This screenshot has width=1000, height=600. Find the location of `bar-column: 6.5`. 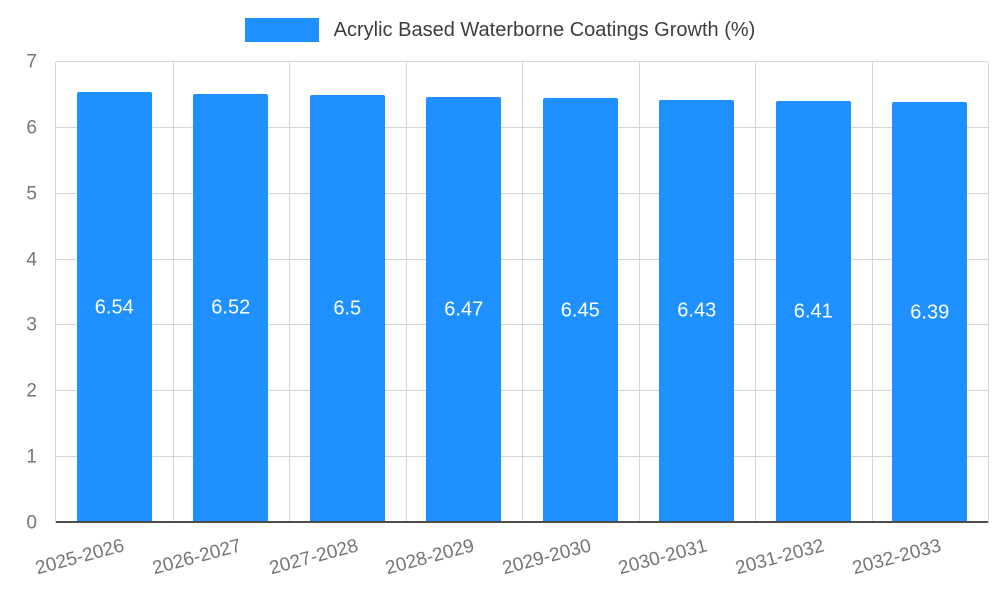

bar-column: 6.5 is located at coordinates (347, 292).